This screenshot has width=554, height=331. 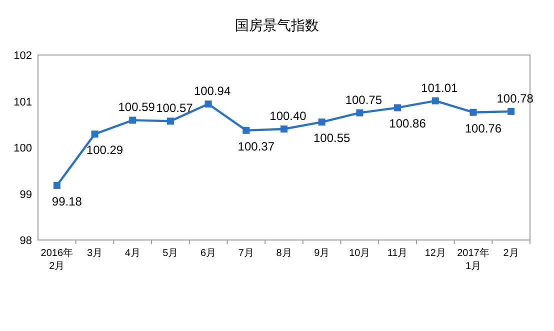 I want to click on x-tick-label: 5月, so click(x=170, y=253).